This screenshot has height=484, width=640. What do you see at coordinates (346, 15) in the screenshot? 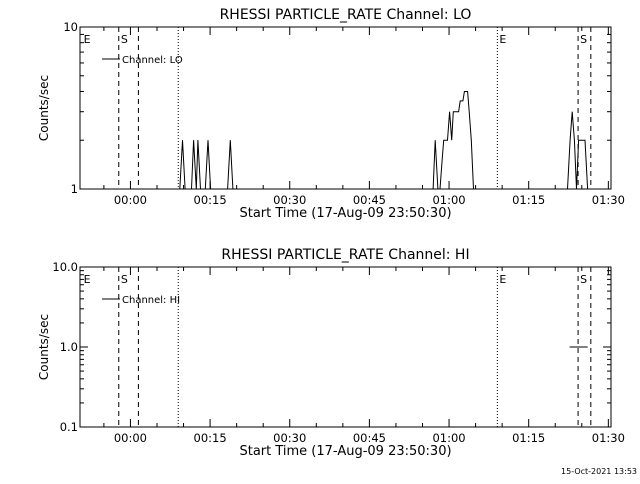
I see `chart-title: RHESSI PARTICLE_RATE Channel: LO` at bounding box center [346, 15].